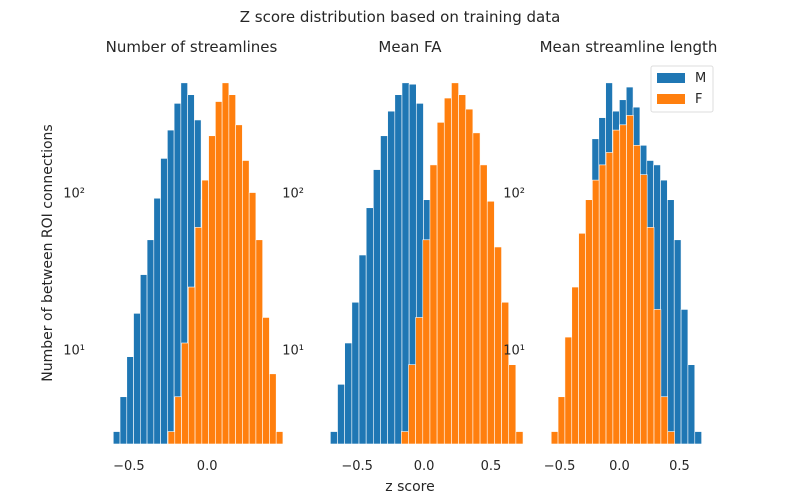 This screenshot has height=500, width=800. I want to click on legend-label-f: F, so click(698, 99).